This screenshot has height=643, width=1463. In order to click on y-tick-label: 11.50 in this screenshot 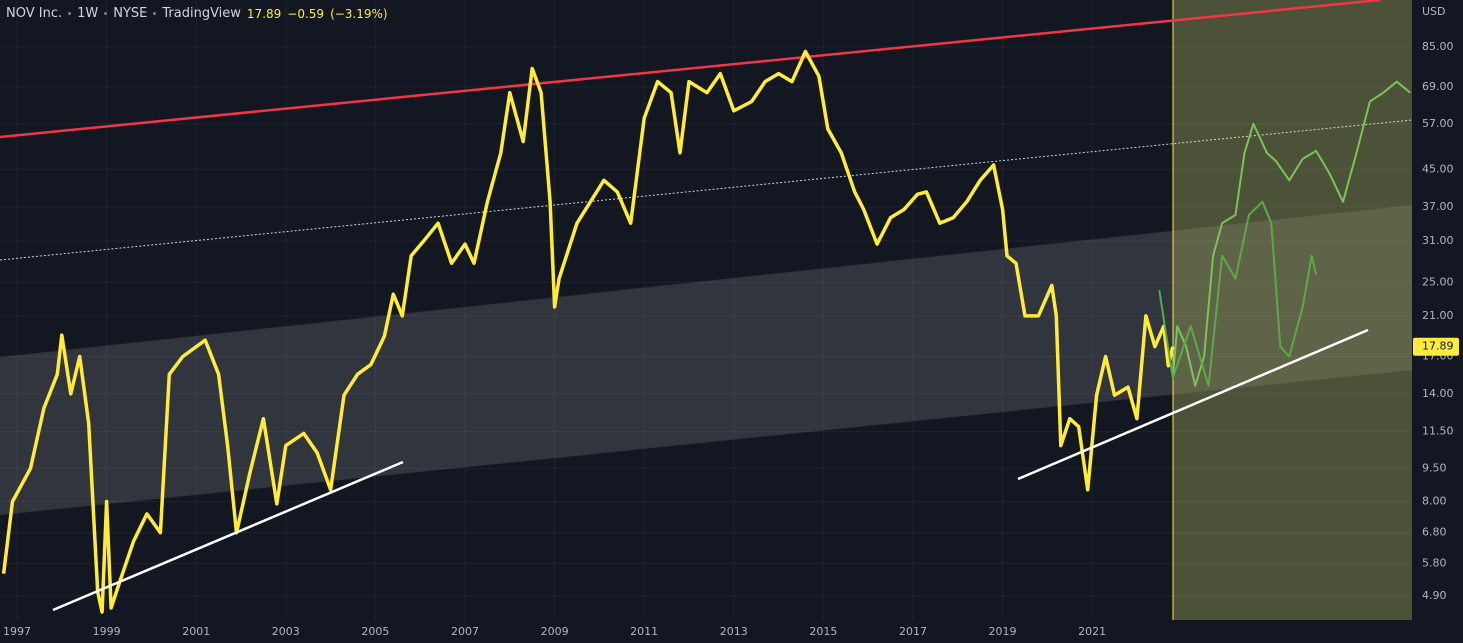, I will do `click(1438, 431)`.